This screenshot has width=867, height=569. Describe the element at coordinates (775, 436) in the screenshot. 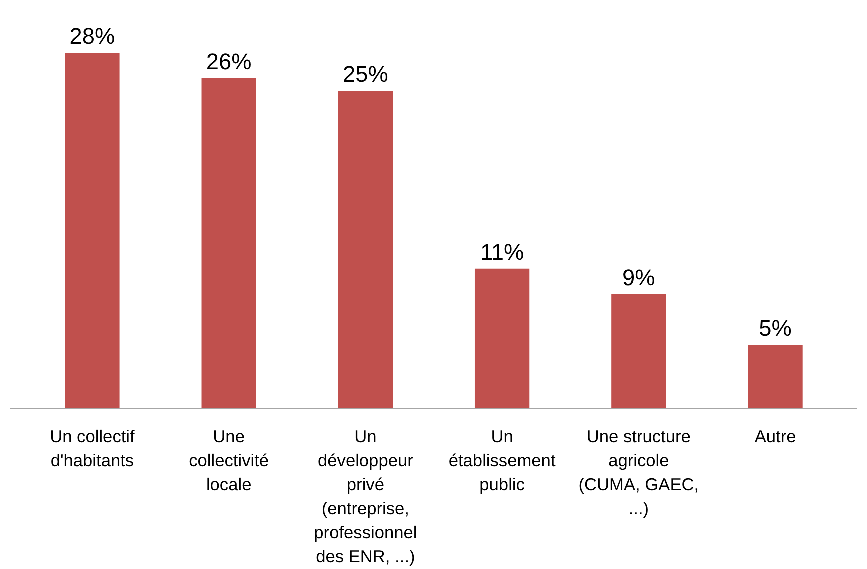

I see `x-tick-label: Autre` at that location.